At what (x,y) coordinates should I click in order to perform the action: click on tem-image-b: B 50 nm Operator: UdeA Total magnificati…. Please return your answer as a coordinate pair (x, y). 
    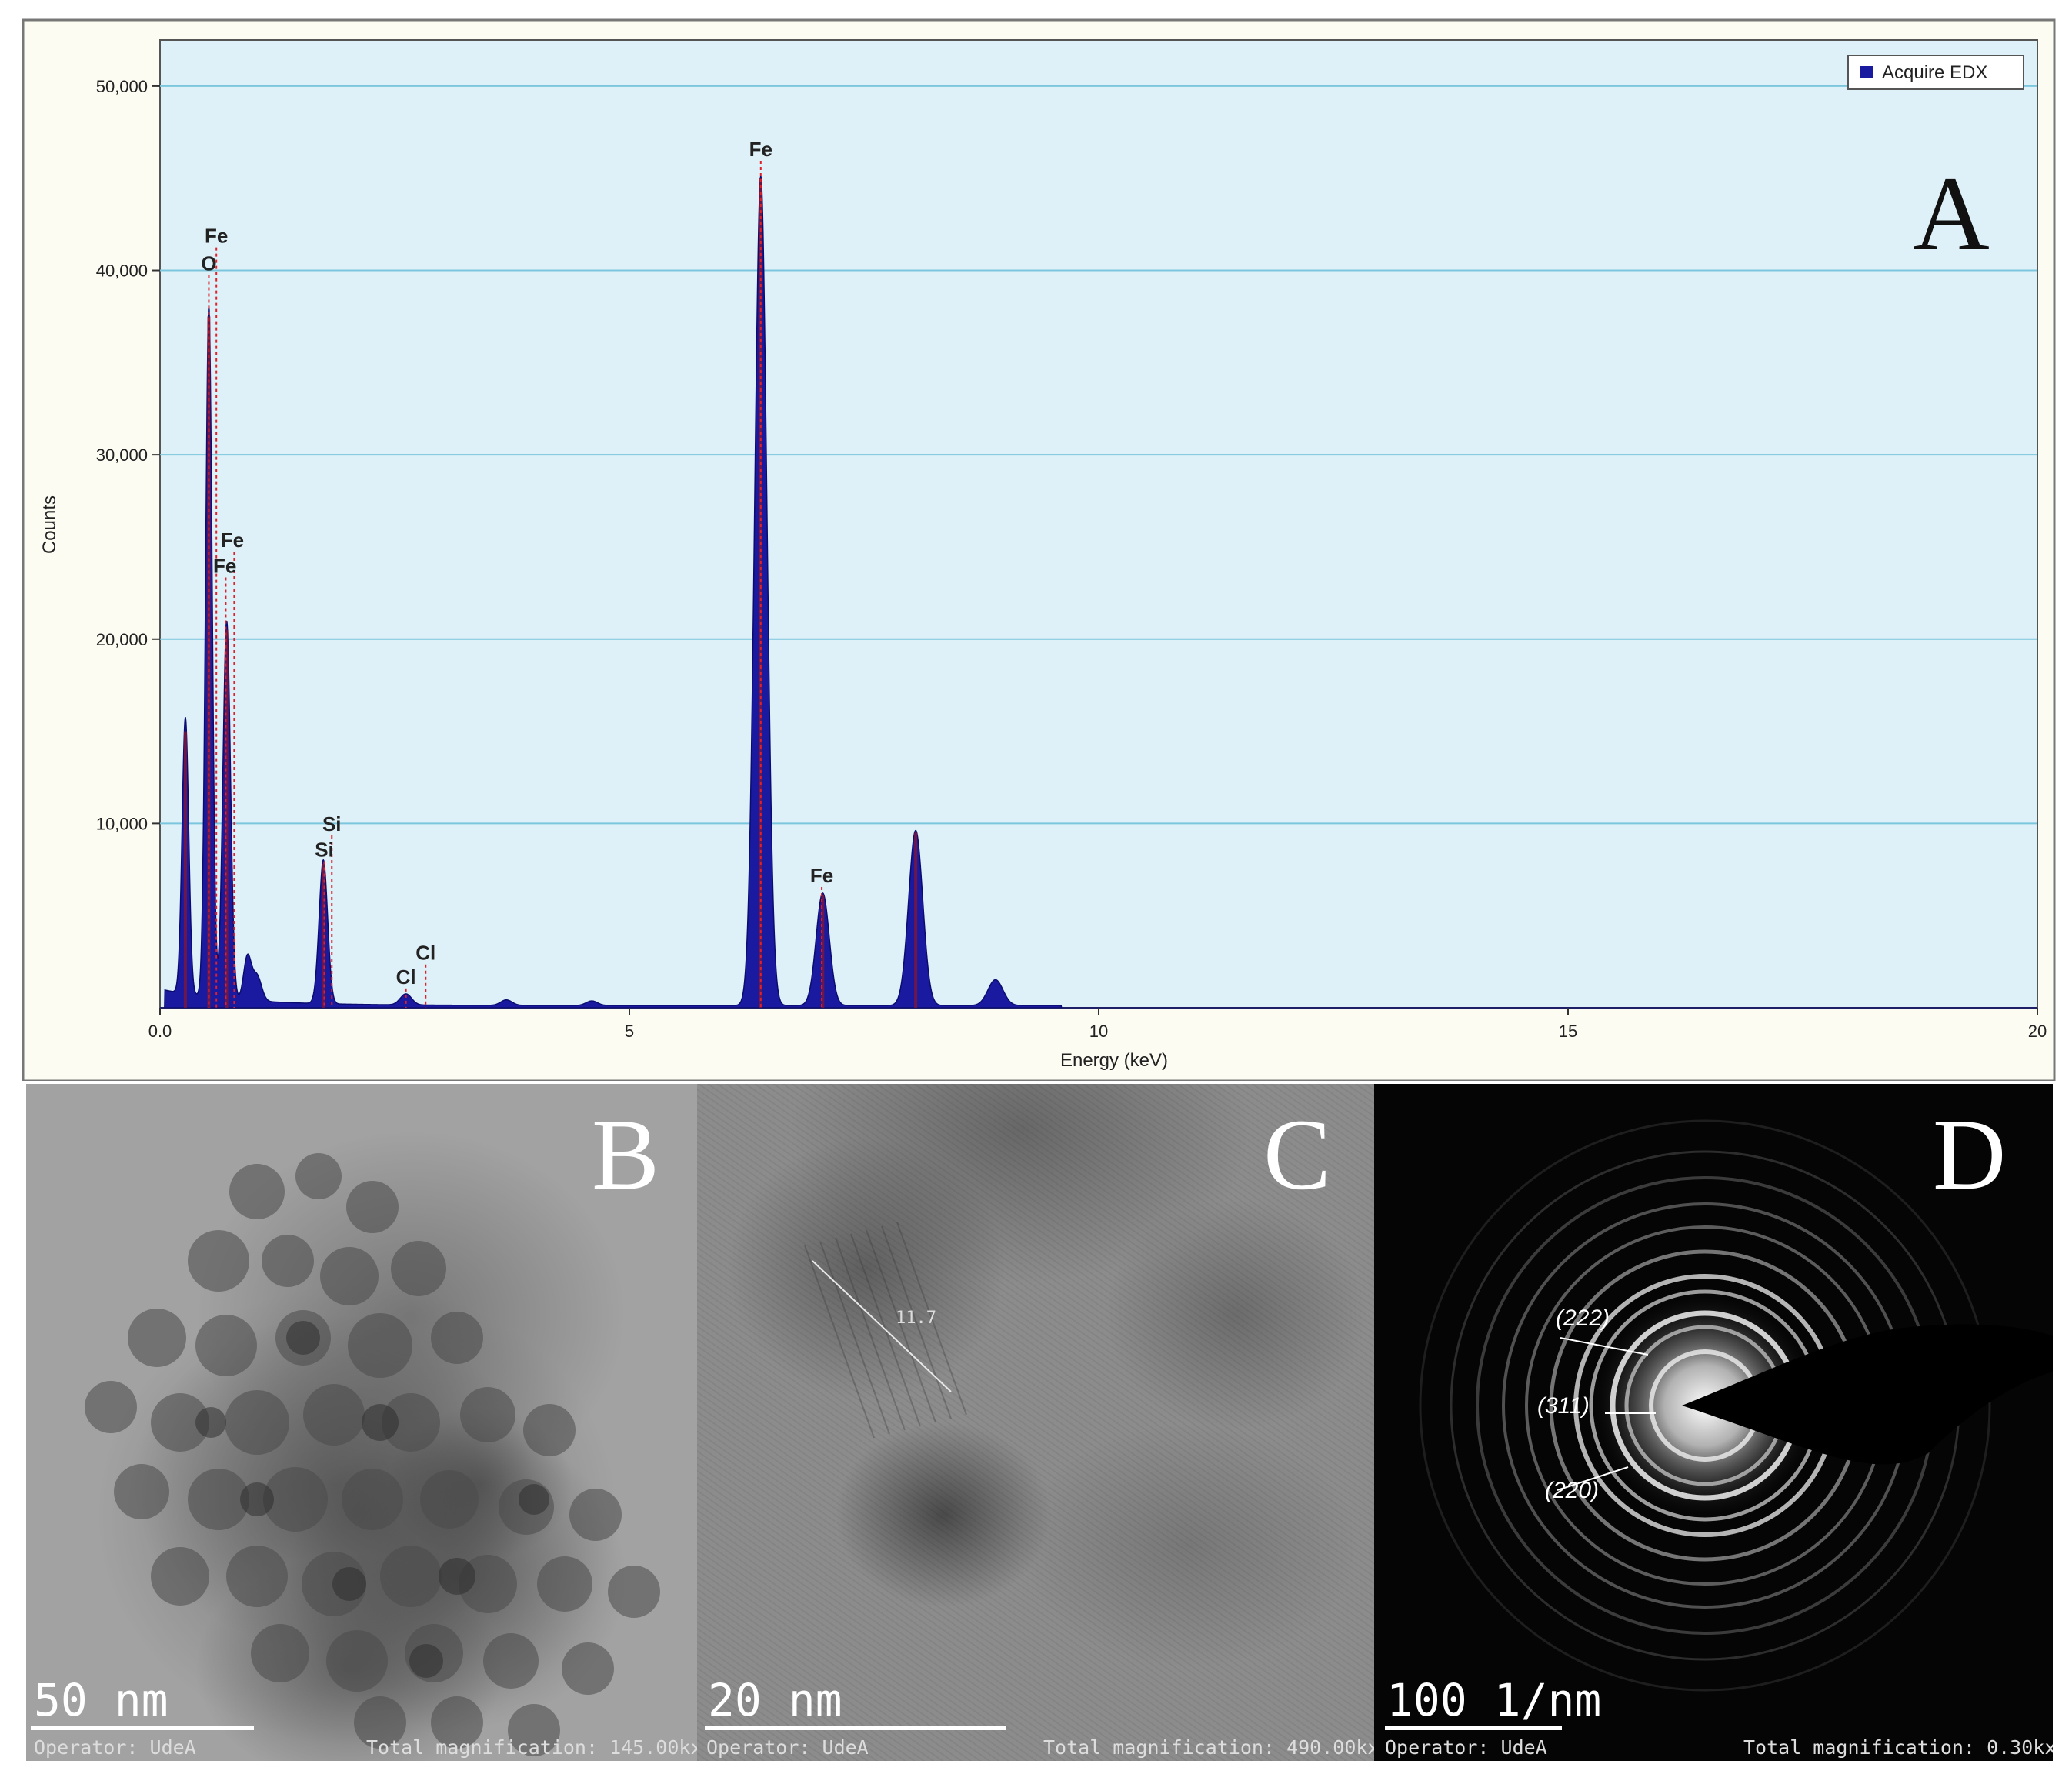
    Looking at the image, I should click on (361, 1422).